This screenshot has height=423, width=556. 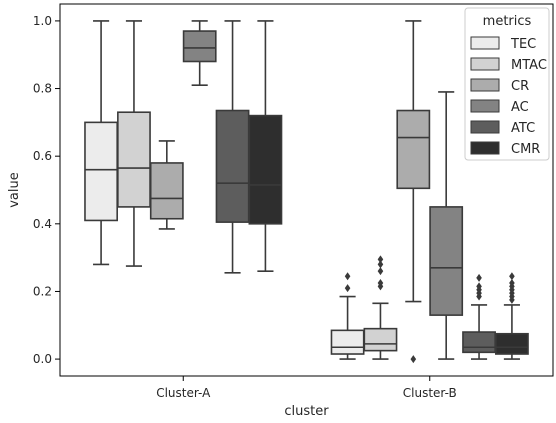 I want to click on y-tick-label: 0.6, so click(x=42, y=156).